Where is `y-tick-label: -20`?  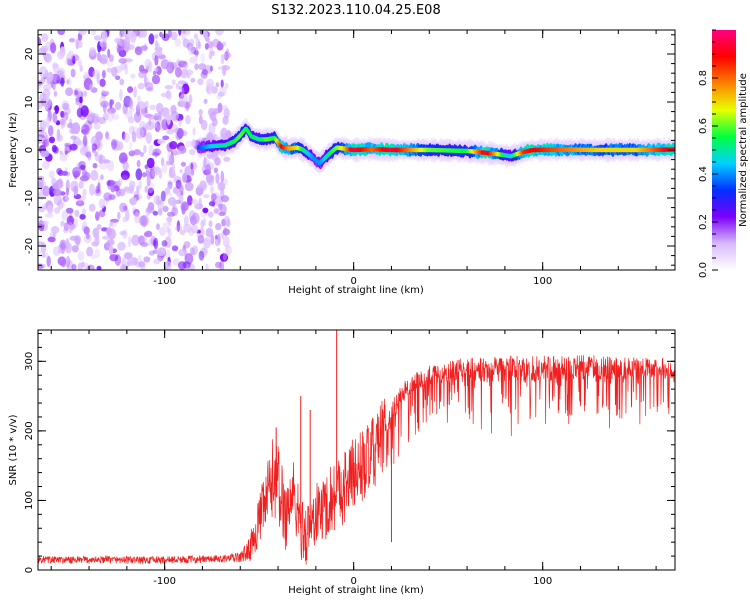 y-tick-label: -20 is located at coordinates (29, 246).